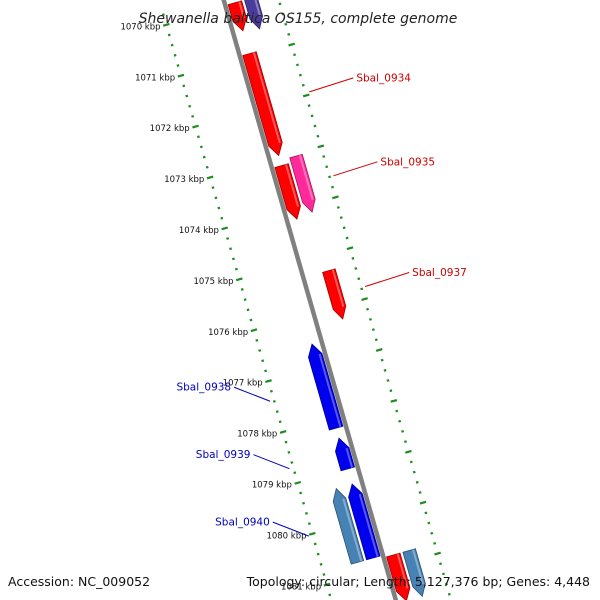 The width and height of the screenshot is (600, 600). What do you see at coordinates (383, 78) in the screenshot?
I see `gene-label-sbal_0934: Sbal_0934` at bounding box center [383, 78].